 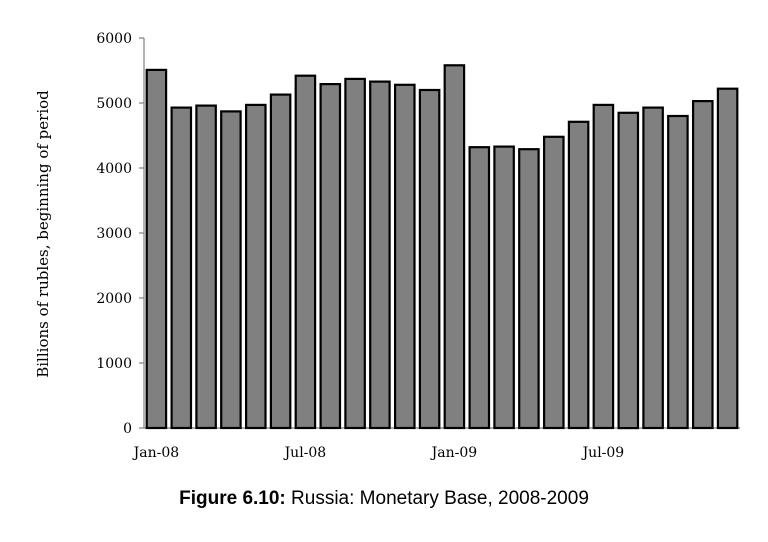 What do you see at coordinates (127, 429) in the screenshot?
I see `y-tick-label: 0` at bounding box center [127, 429].